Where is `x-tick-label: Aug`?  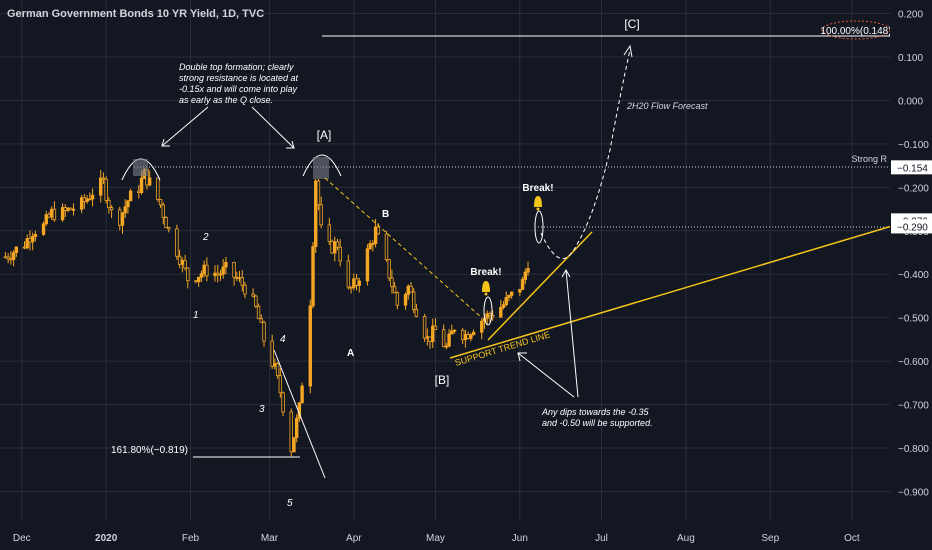
x-tick-label: Aug is located at coordinates (686, 538).